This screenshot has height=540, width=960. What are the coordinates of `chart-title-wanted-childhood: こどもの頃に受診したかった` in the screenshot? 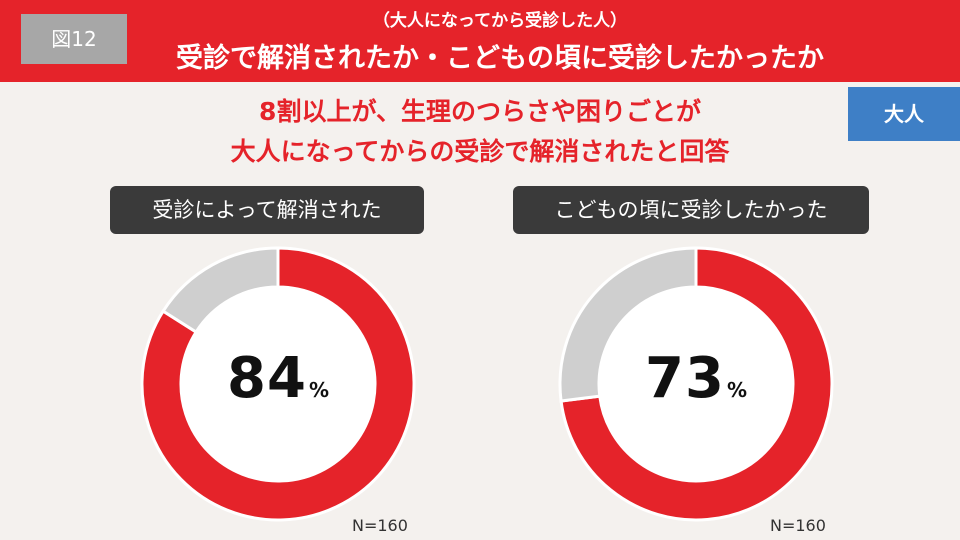 It's located at (691, 210).